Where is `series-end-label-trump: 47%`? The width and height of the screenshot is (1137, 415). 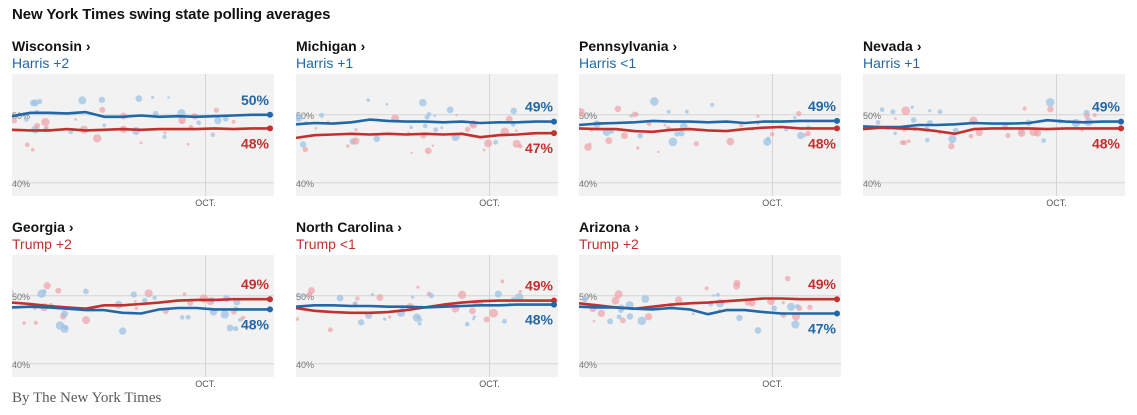 series-end-label-trump: 47% is located at coordinates (539, 148).